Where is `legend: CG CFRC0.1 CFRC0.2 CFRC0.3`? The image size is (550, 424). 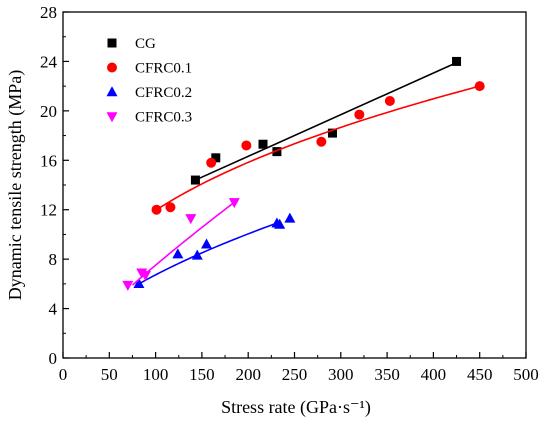 legend: CG CFRC0.1 CFRC0.2 CFRC0.3 is located at coordinates (149, 81).